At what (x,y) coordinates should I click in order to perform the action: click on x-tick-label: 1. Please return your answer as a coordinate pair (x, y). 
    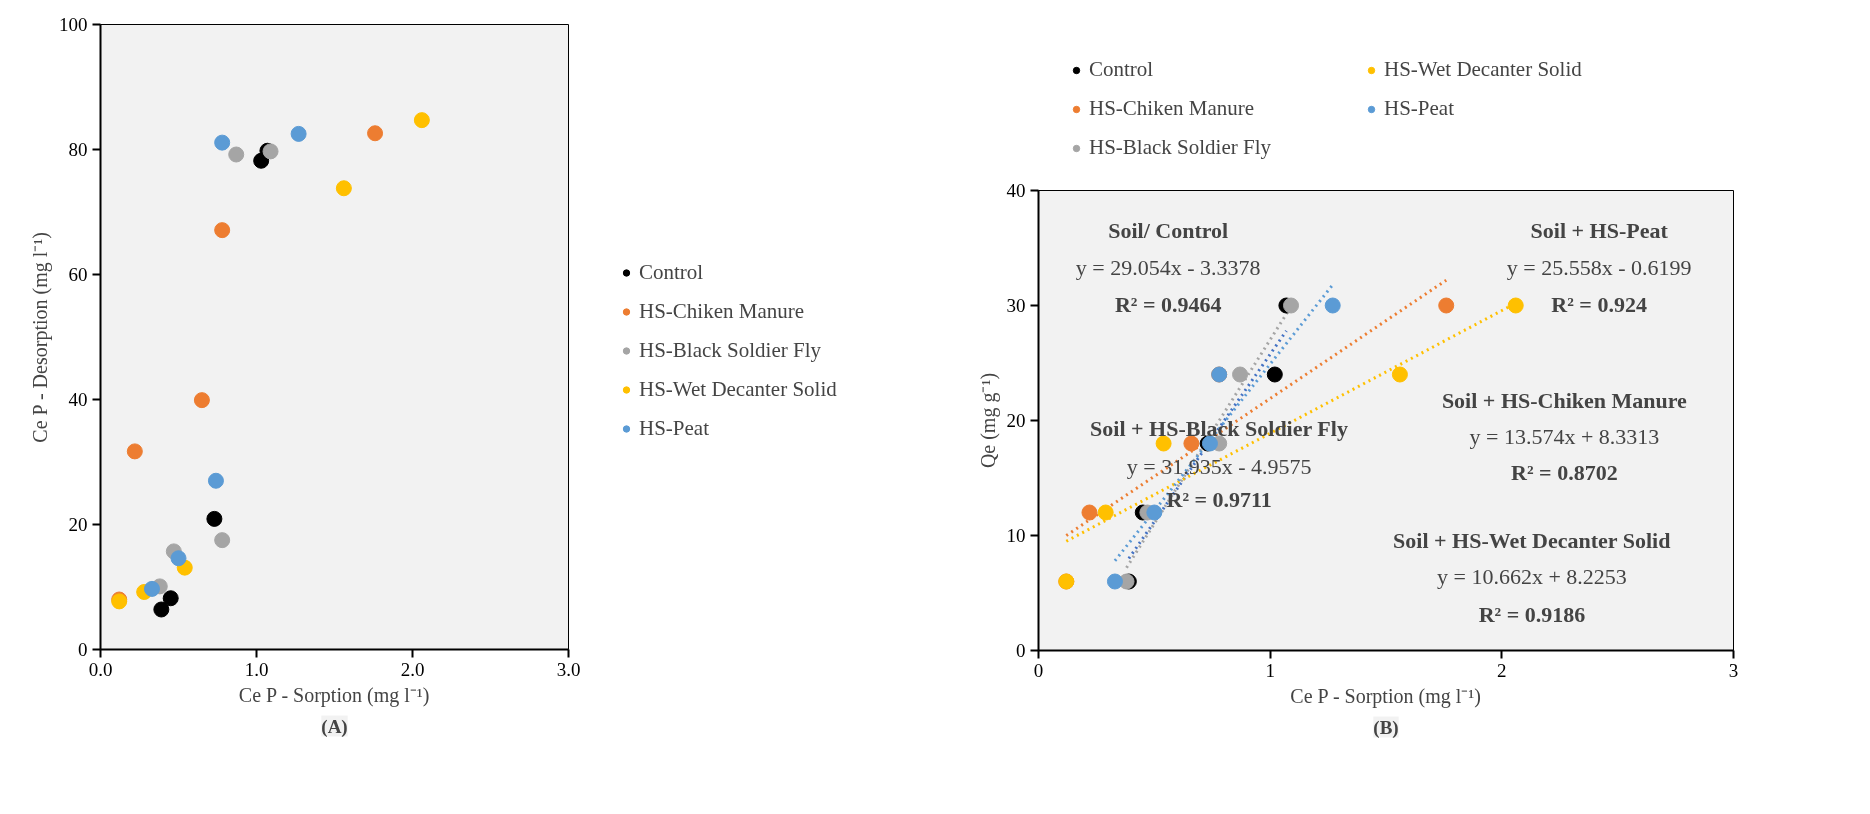
    Looking at the image, I should click on (1270, 670).